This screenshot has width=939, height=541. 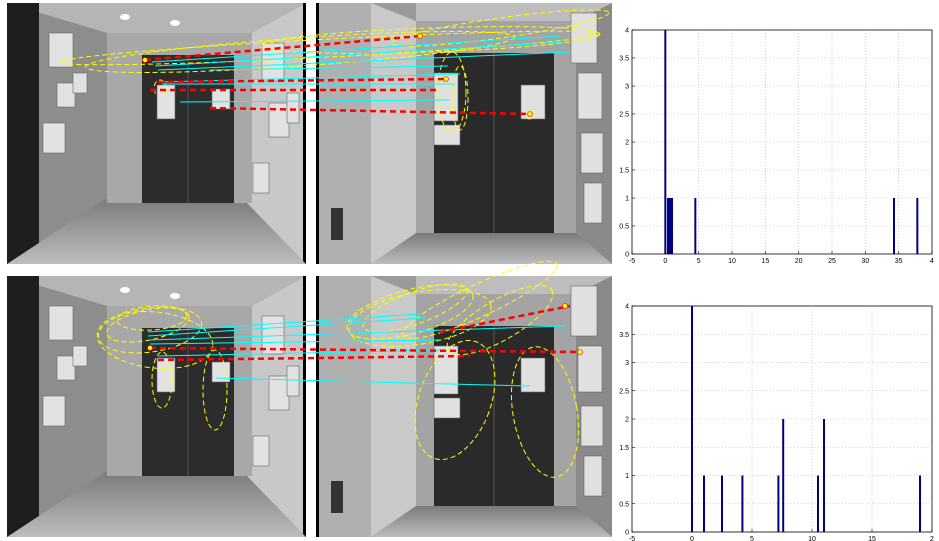 What do you see at coordinates (627, 255) in the screenshot?
I see `y-tick-label: 0` at bounding box center [627, 255].